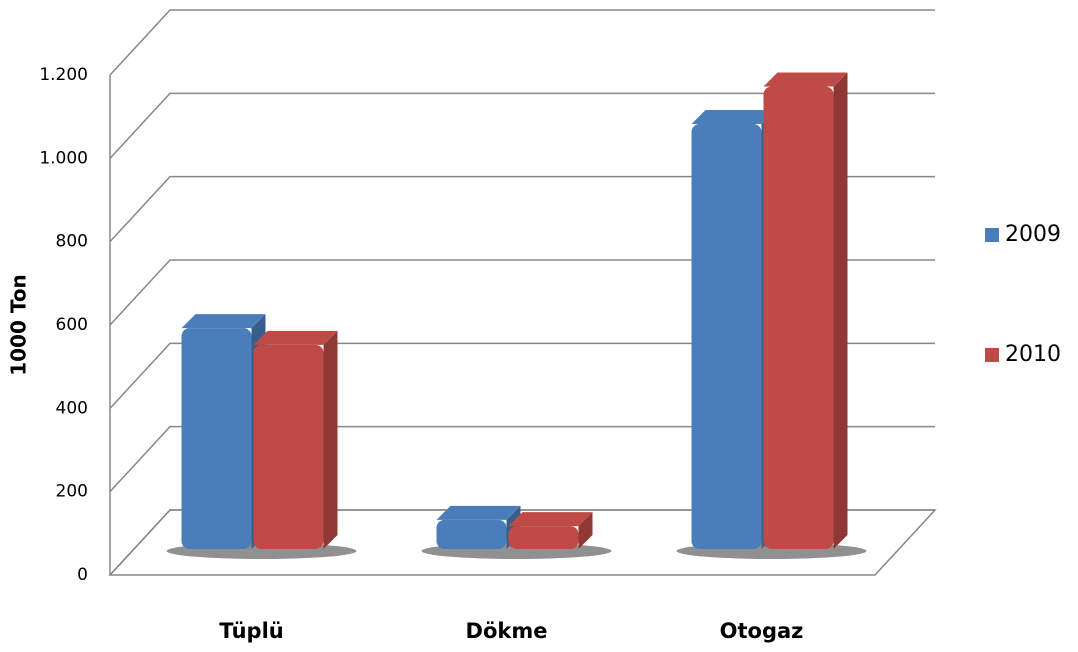 This screenshot has height=652, width=1078. Describe the element at coordinates (1033, 234) in the screenshot. I see `legend-label: 2009` at that location.